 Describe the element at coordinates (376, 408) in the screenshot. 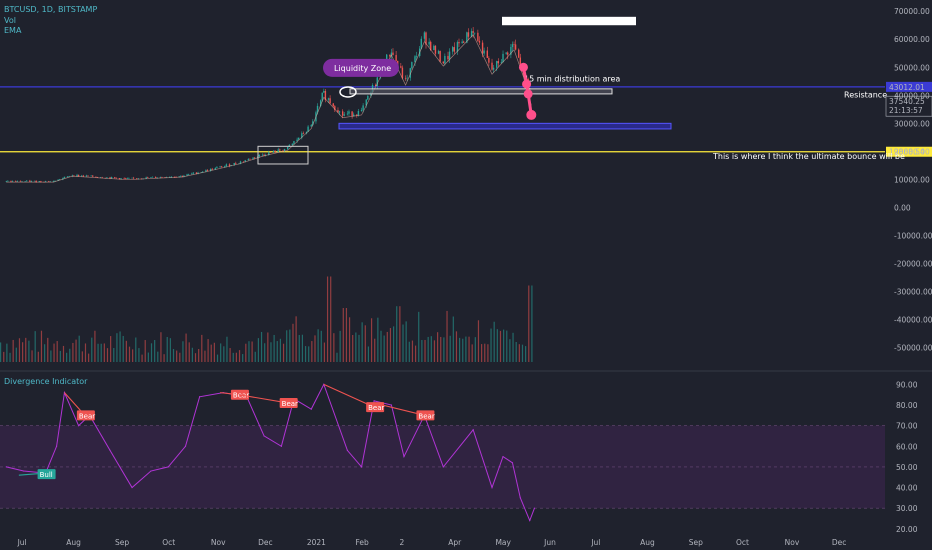

I see `divergence-label-3: Bear` at that location.